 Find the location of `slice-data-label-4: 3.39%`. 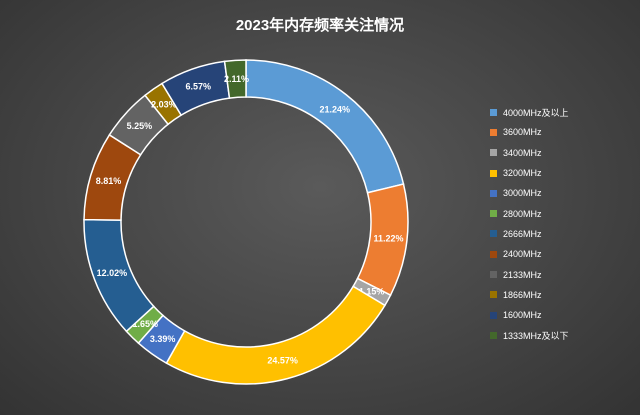

slice-data-label-4: 3.39% is located at coordinates (163, 339).